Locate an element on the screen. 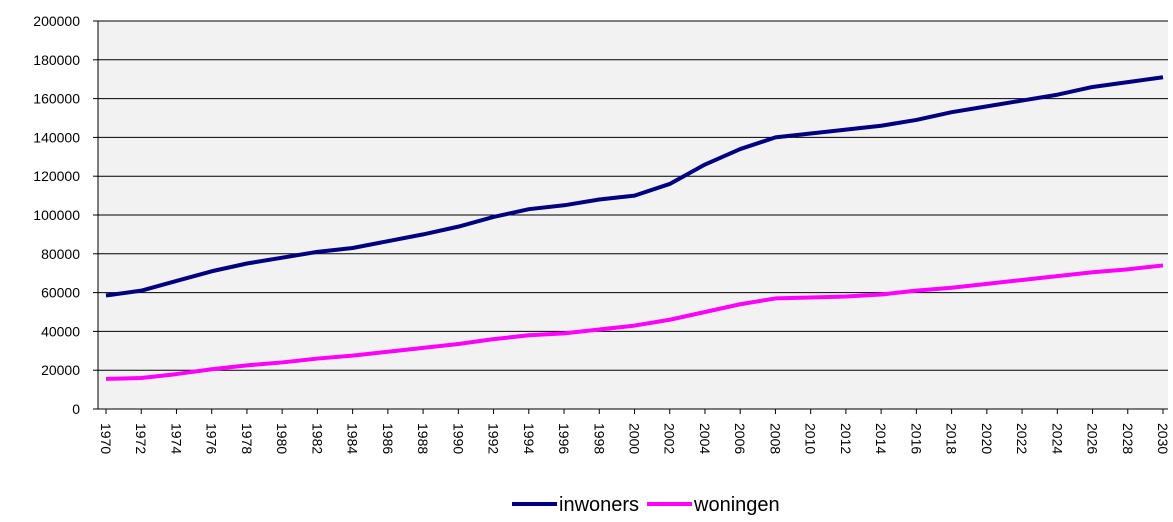 The height and width of the screenshot is (522, 1173). x-tick-label: 2024 is located at coordinates (1057, 438).